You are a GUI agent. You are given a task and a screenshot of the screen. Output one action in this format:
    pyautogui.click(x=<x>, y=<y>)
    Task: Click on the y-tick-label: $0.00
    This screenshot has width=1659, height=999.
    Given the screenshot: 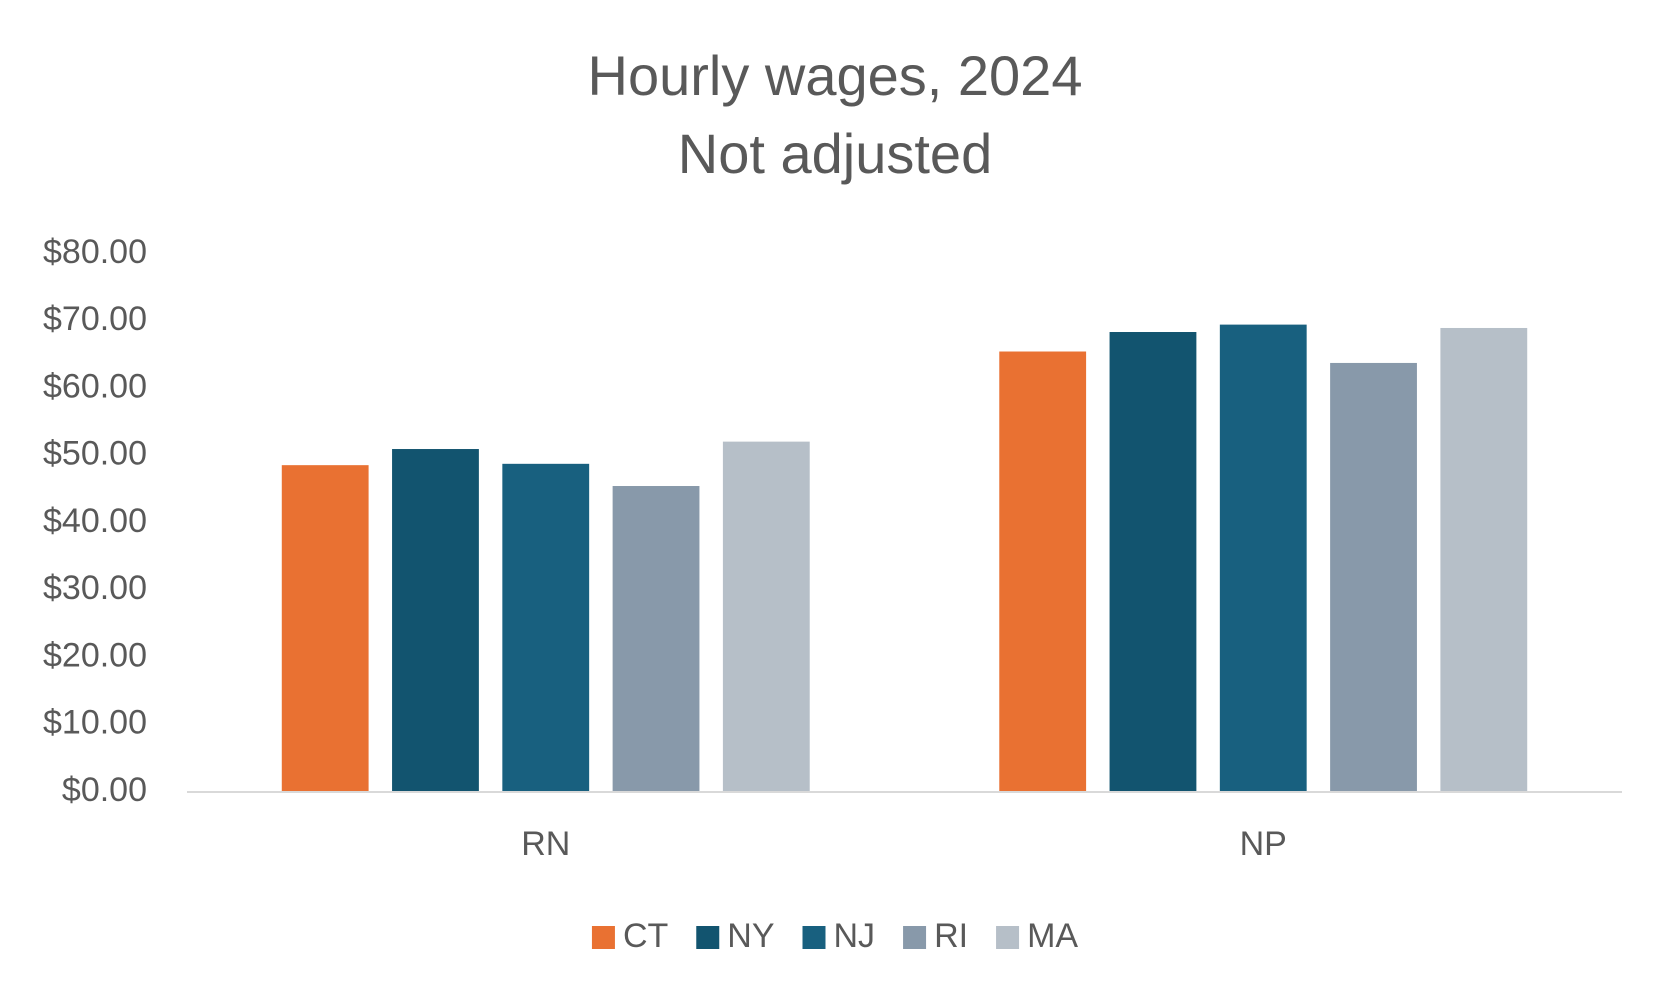 What is the action you would take?
    pyautogui.click(x=104, y=790)
    